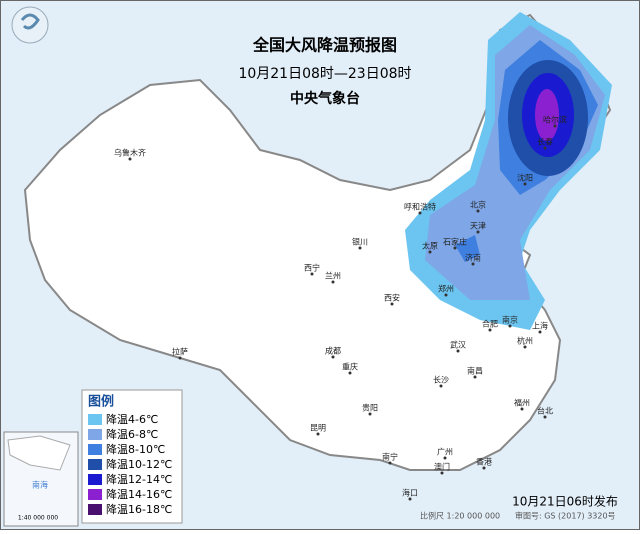 Image resolution: width=640 pixels, height=534 pixels. What do you see at coordinates (522, 403) in the screenshot?
I see `city-label: 福州` at bounding box center [522, 403].